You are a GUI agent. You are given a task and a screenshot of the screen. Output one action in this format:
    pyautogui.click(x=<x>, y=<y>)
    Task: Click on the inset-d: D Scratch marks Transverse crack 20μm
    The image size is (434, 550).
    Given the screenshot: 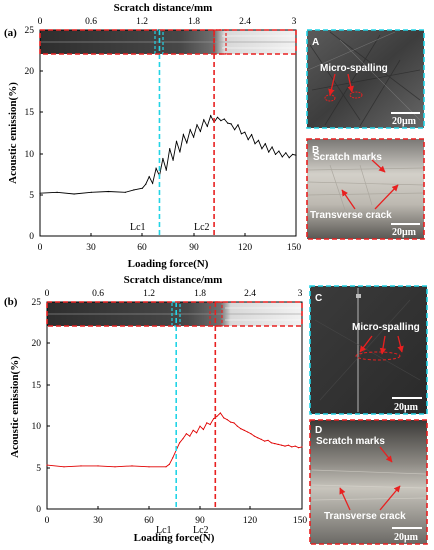 What is the action you would take?
    pyautogui.click(x=368, y=482)
    